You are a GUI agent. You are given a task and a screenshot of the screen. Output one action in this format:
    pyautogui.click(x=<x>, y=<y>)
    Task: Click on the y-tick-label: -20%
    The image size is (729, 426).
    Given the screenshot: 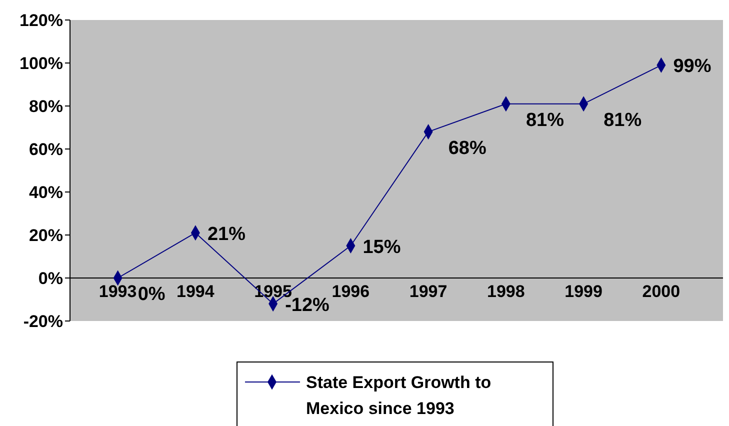 What is the action you would take?
    pyautogui.click(x=43, y=321)
    